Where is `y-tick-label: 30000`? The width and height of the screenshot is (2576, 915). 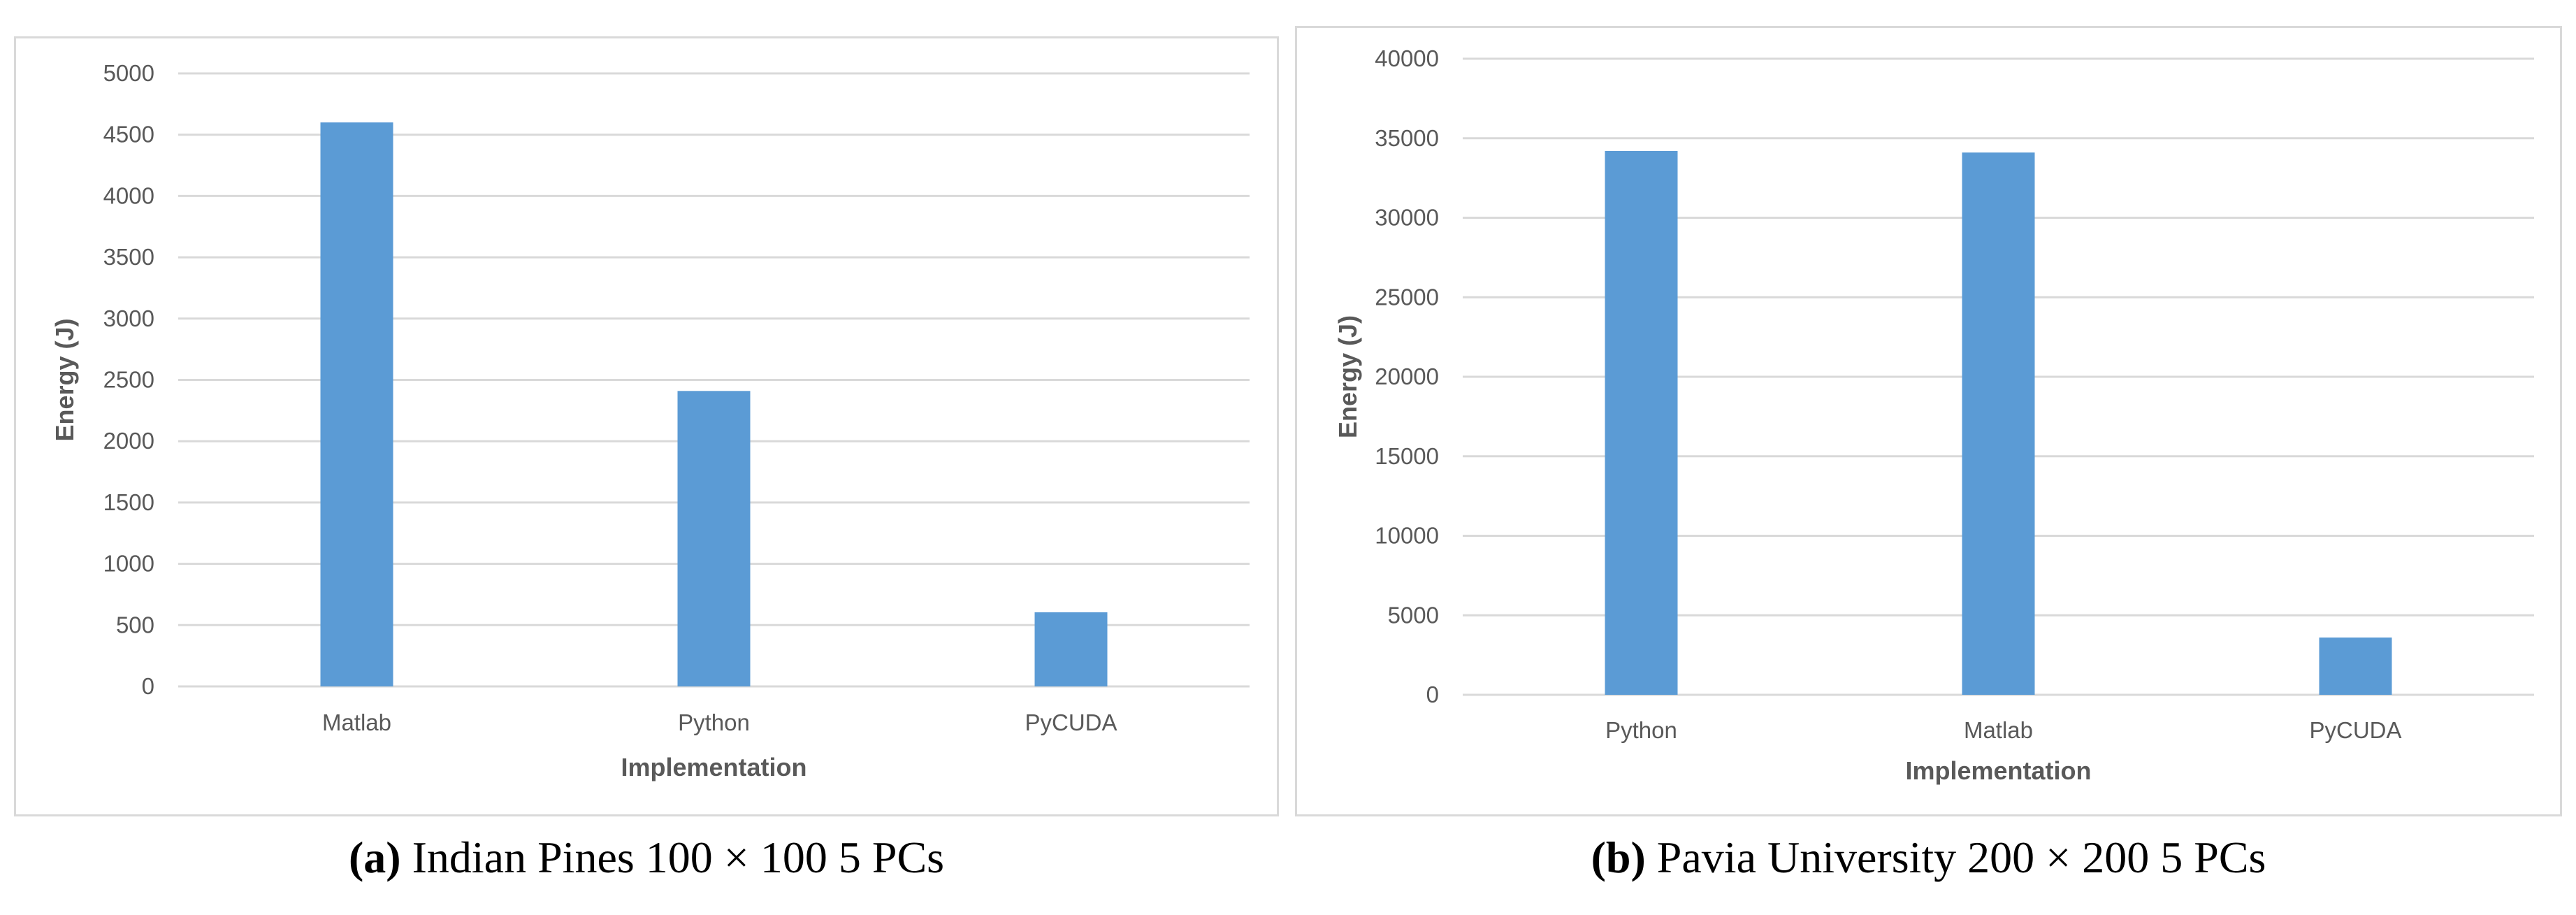
y-tick-label: 30000 is located at coordinates (1407, 218).